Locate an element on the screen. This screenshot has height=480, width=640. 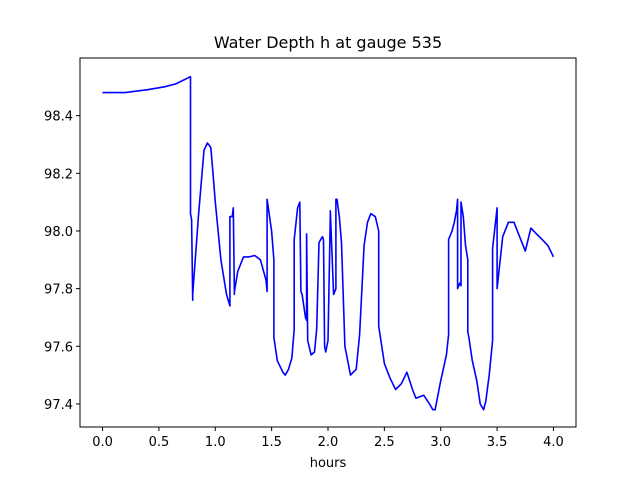
x-tick-label: 2.5 is located at coordinates (384, 442).